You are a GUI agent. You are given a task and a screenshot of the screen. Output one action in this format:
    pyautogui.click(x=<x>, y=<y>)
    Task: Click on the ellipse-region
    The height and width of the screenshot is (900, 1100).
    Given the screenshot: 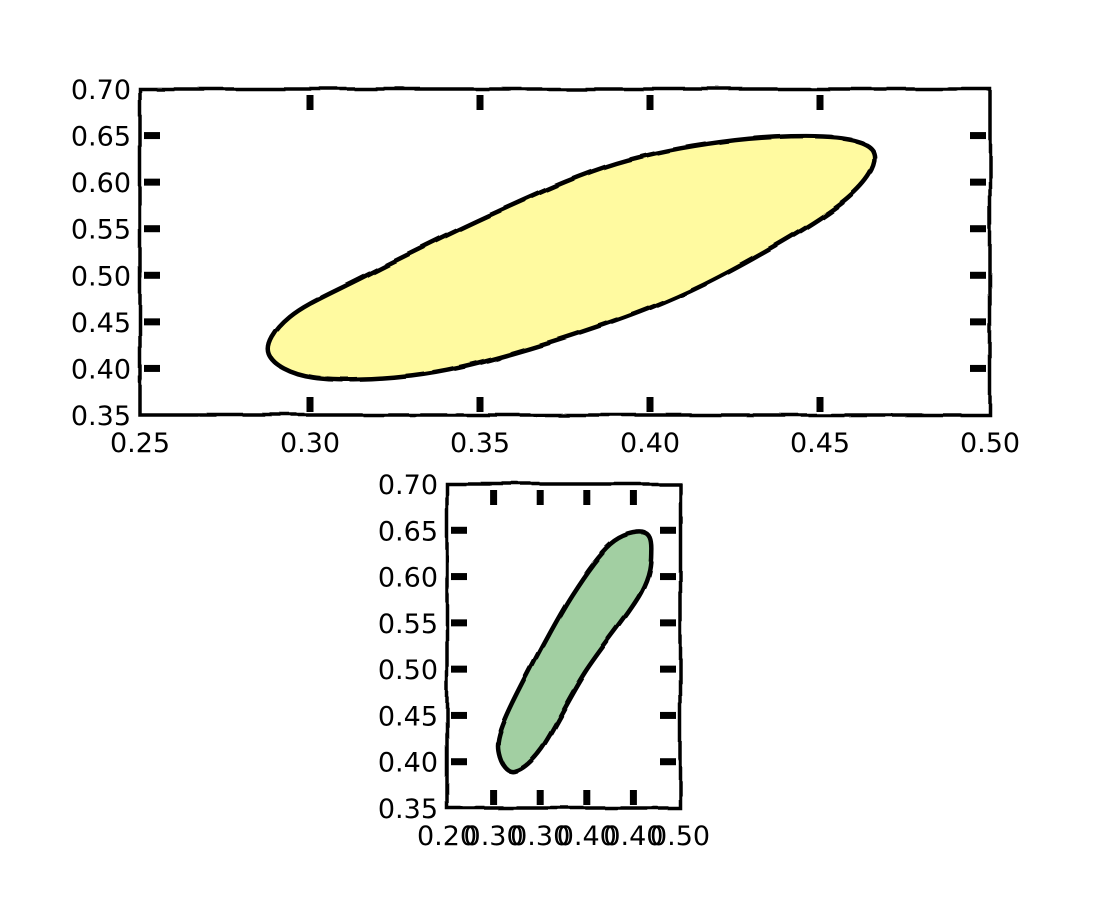 What is the action you would take?
    pyautogui.click(x=574, y=651)
    